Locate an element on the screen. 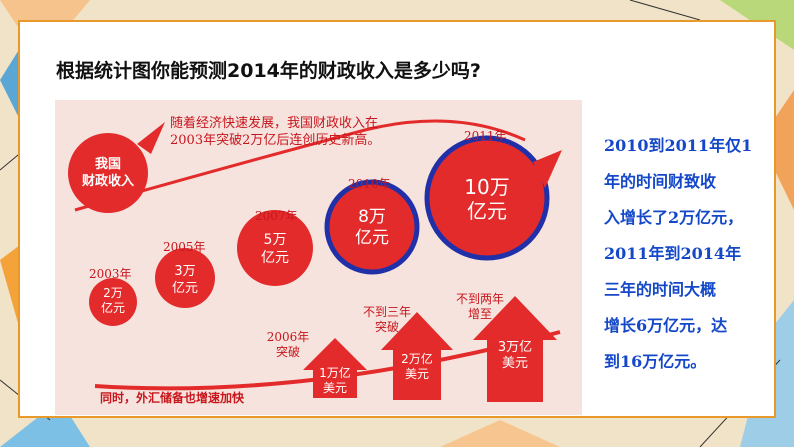  revenue-circle-2007 is located at coordinates (275, 248).